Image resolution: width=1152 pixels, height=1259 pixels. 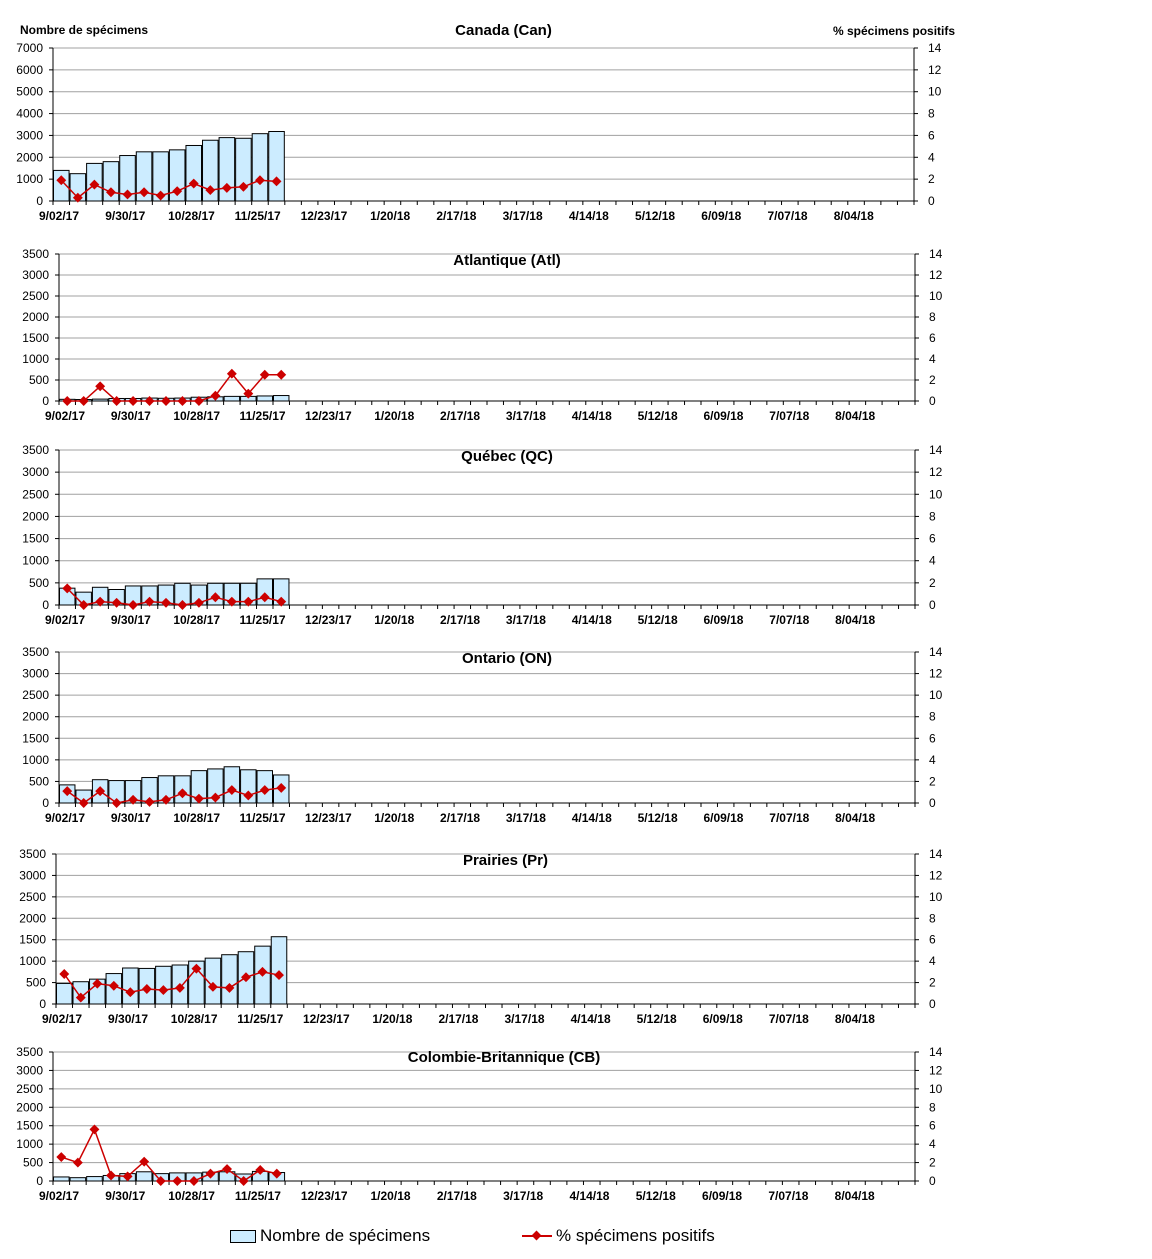 I want to click on y-left-tick-label: 1000, so click(x=29, y=1144).